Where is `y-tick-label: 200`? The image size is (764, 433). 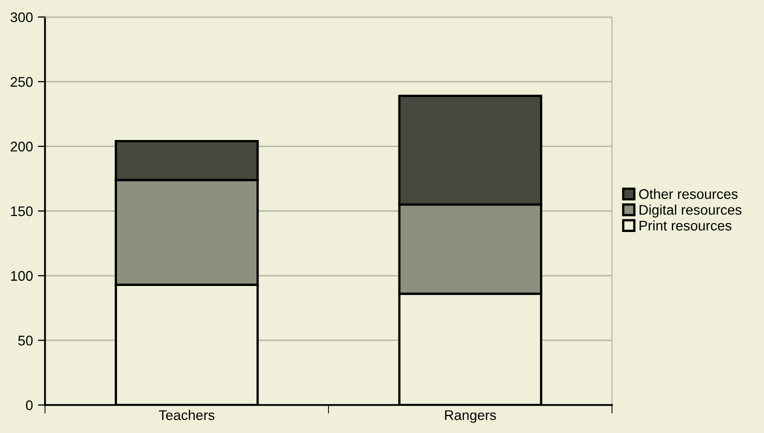 y-tick-label: 200 is located at coordinates (21, 147).